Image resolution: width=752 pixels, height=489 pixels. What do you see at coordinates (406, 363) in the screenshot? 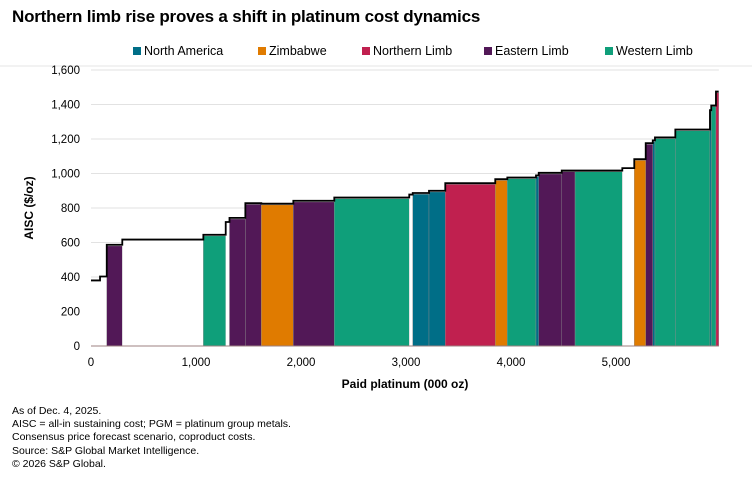
I see `x-tick-label: 3,000` at bounding box center [406, 363].